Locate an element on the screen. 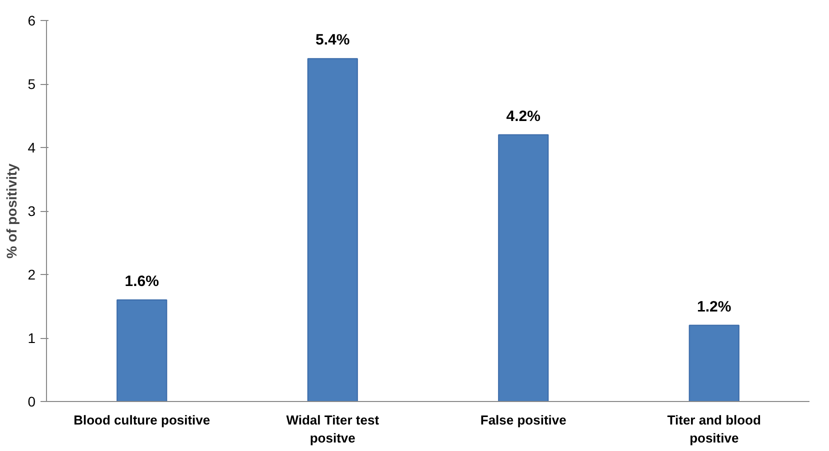 The width and height of the screenshot is (829, 451). data-label: 5.4% is located at coordinates (333, 40).